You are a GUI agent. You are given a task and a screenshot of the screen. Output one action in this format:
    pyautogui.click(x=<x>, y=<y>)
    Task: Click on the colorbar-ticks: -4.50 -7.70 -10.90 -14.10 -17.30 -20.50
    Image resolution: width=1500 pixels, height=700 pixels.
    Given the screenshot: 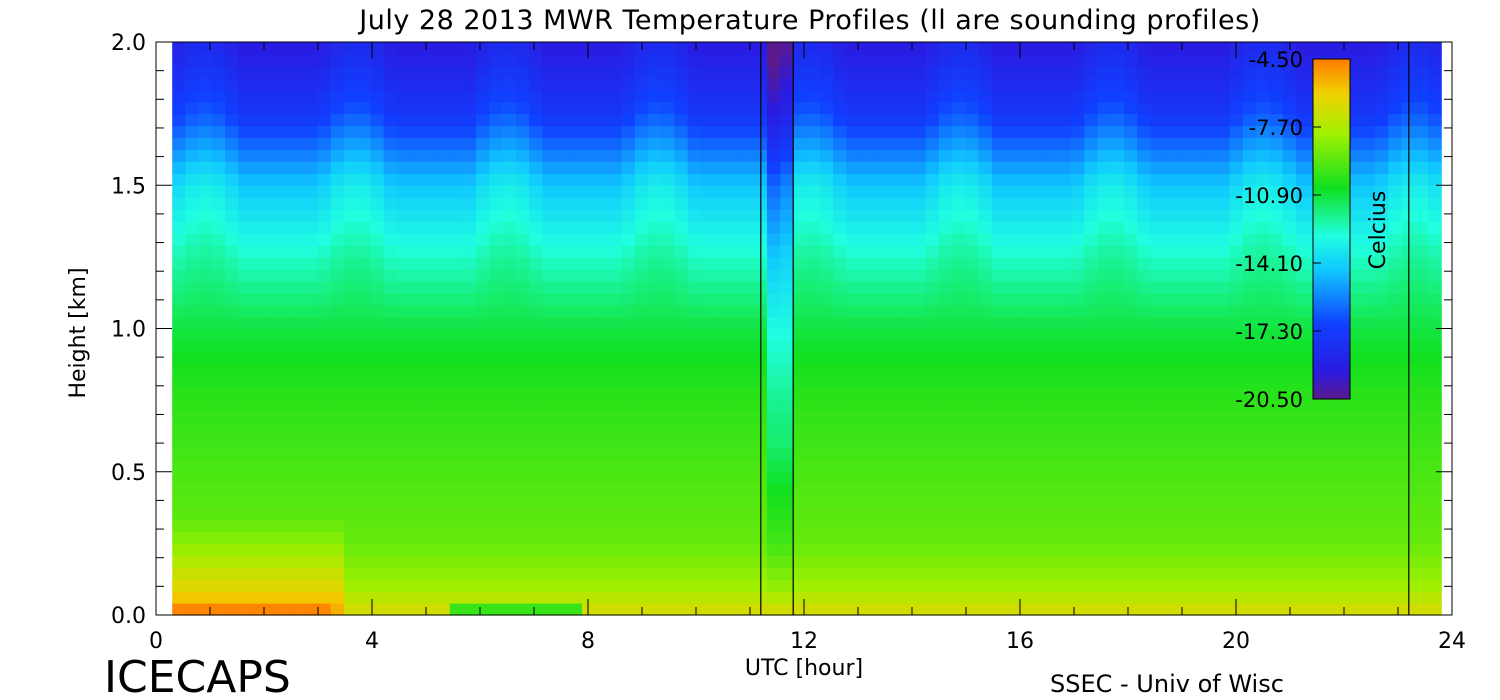 What is the action you would take?
    pyautogui.click(x=1278, y=230)
    